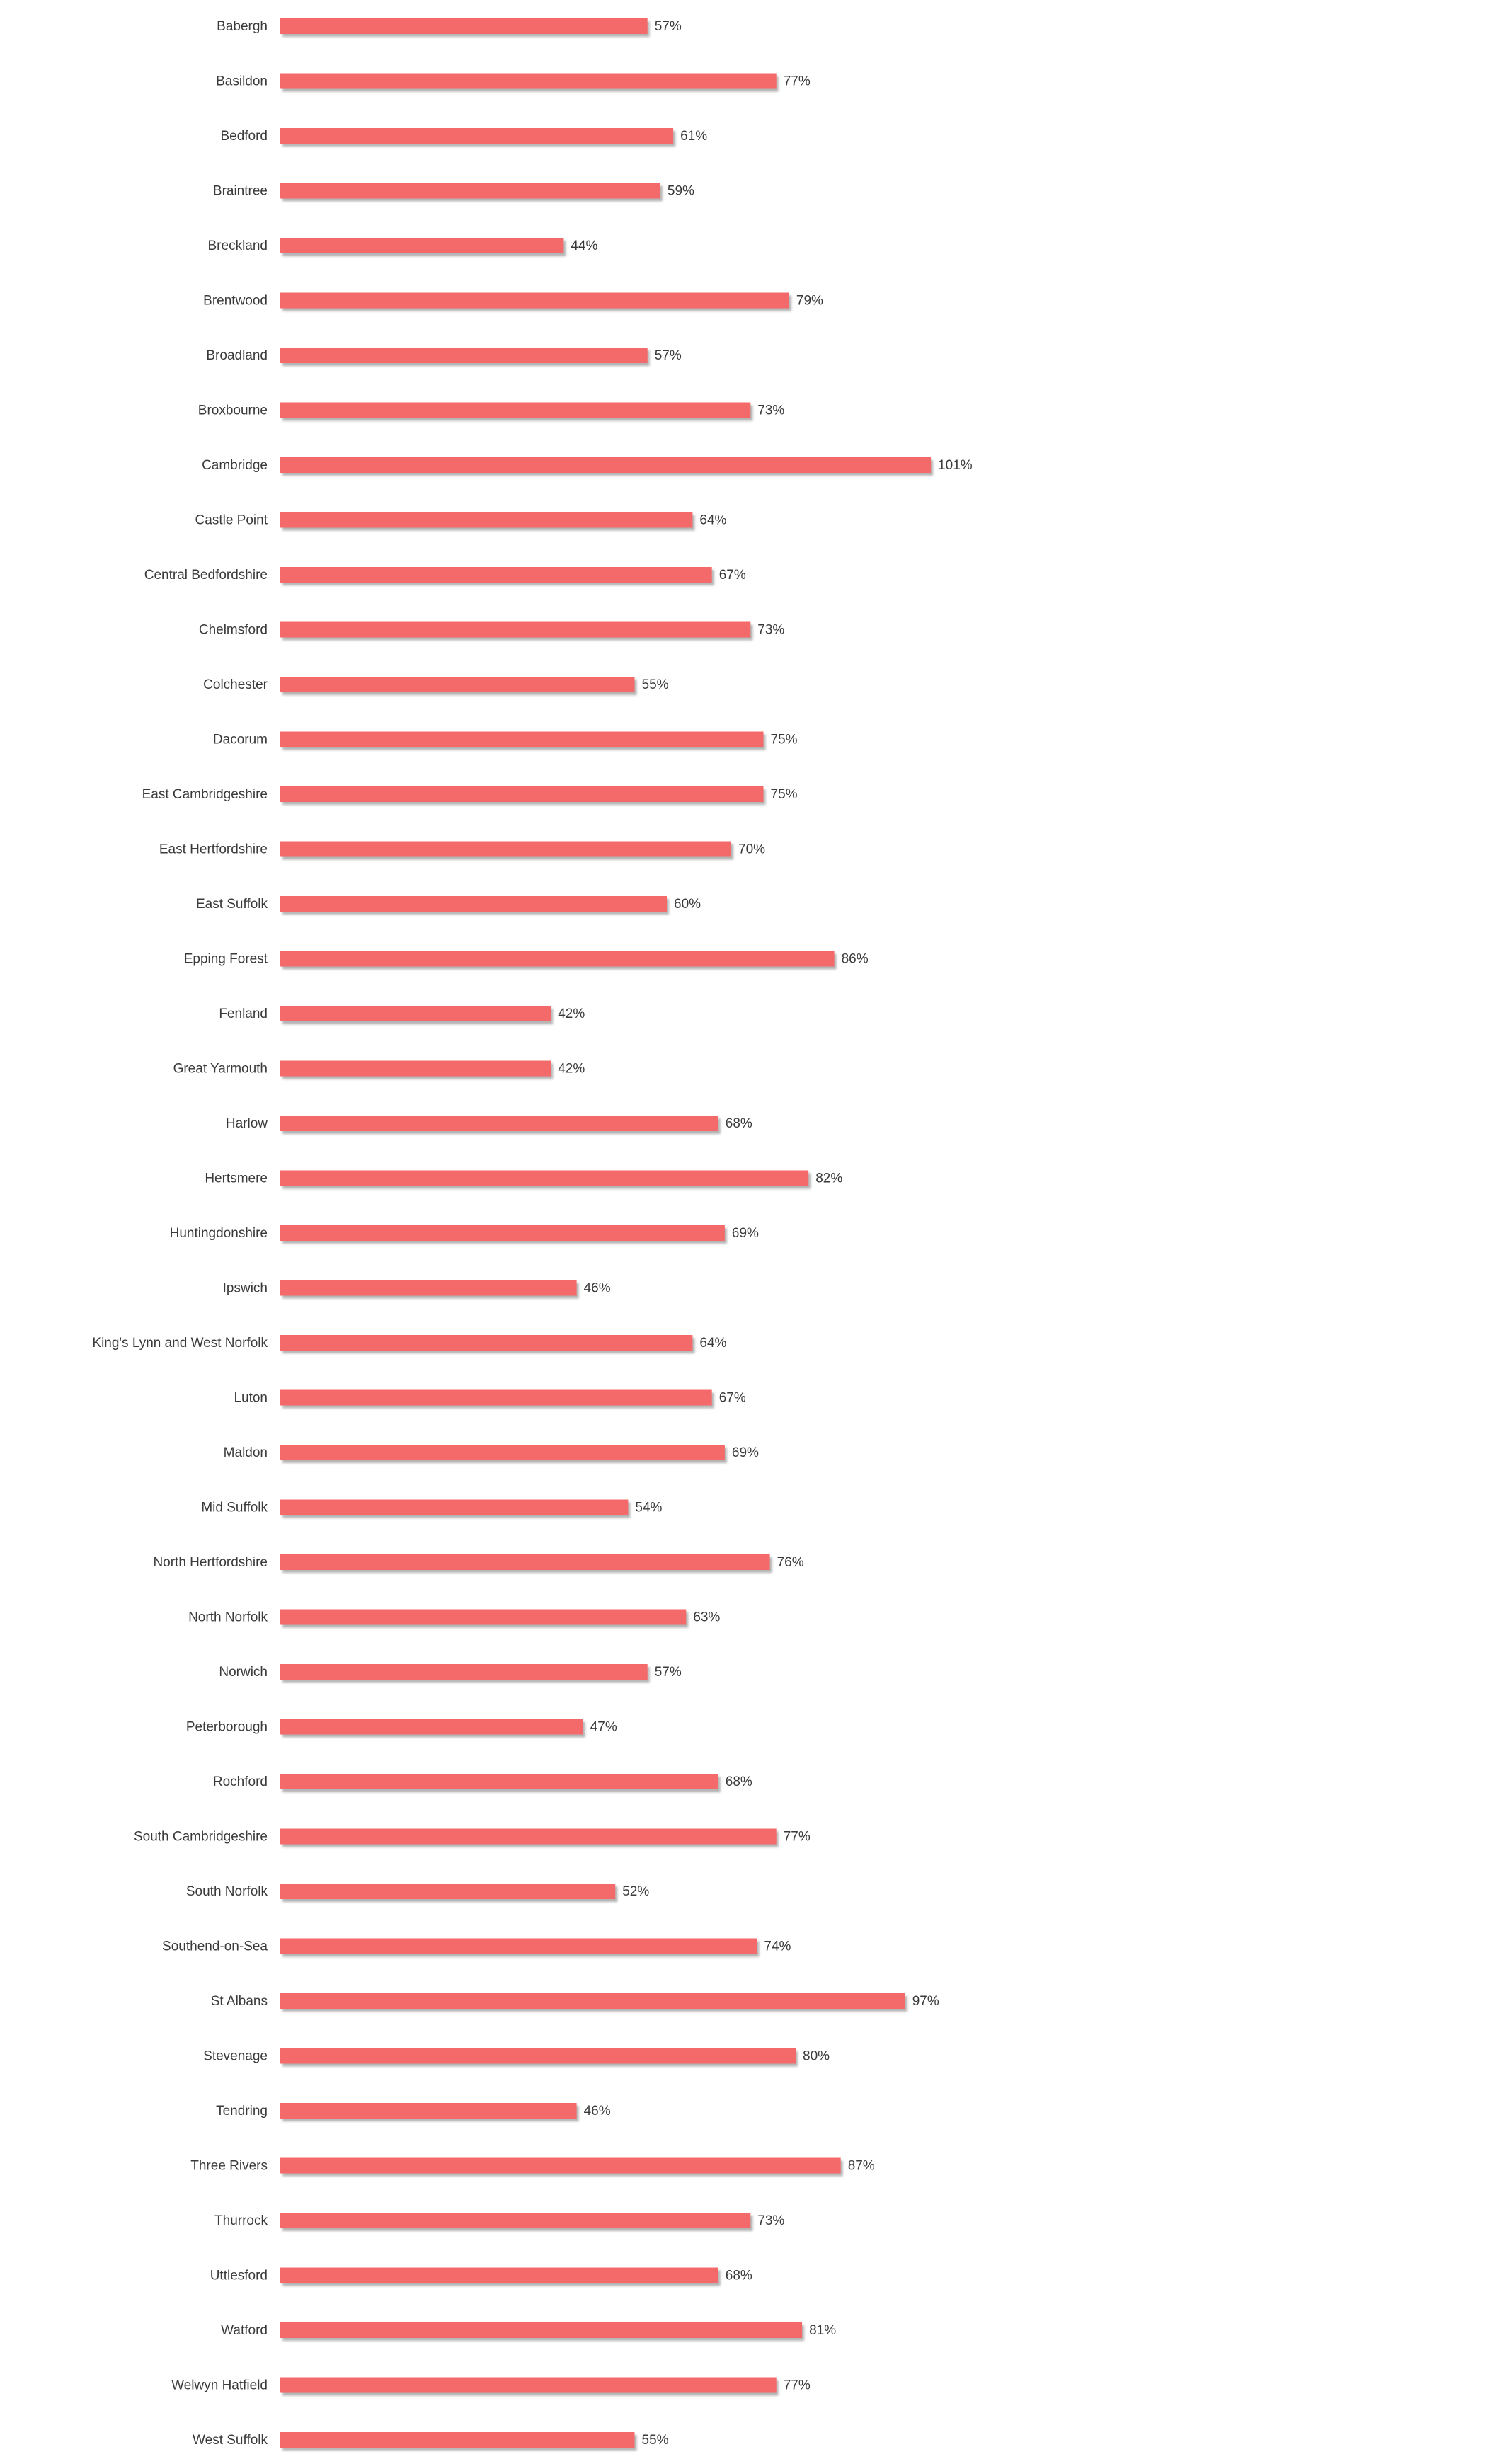  I want to click on category-label: Mid Suffolk, so click(234, 1508).